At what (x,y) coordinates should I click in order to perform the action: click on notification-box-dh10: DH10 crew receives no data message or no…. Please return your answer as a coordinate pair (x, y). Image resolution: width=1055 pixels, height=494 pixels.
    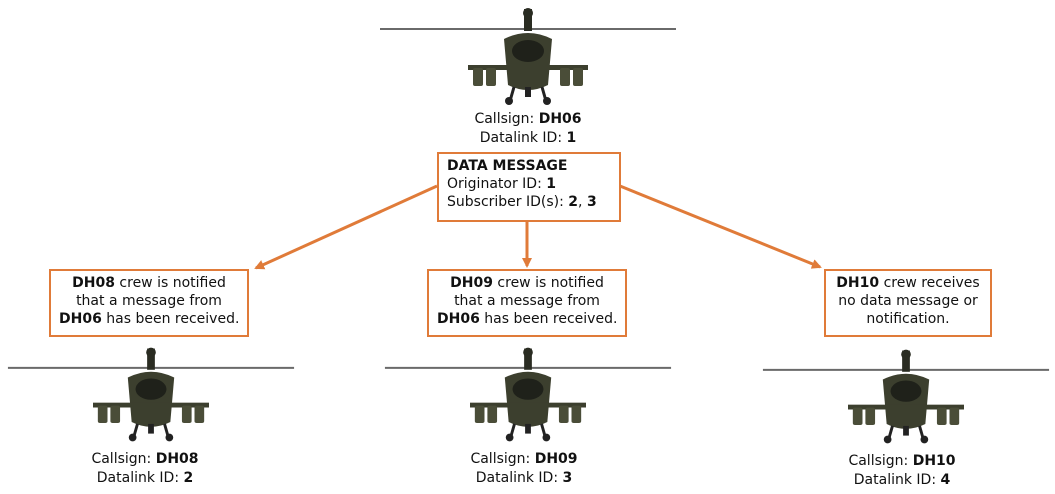
    Looking at the image, I should click on (908, 303).